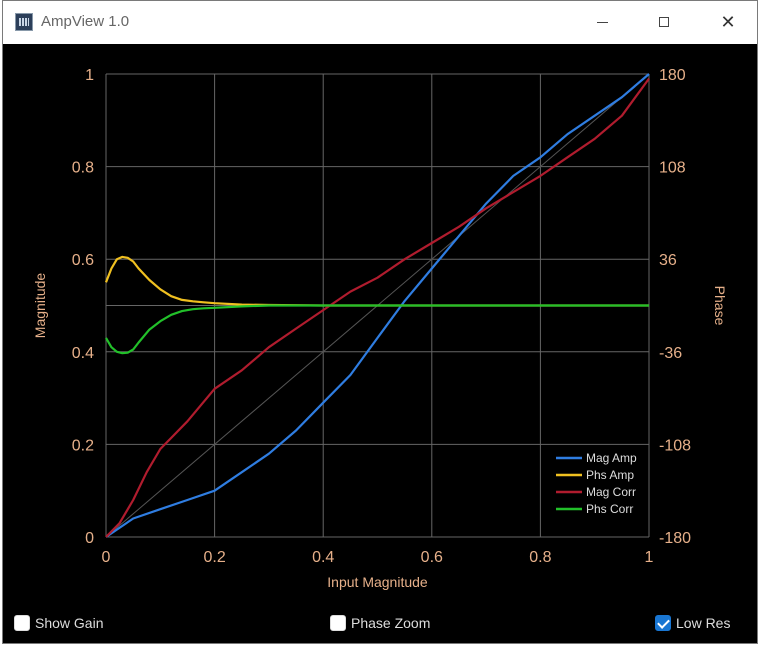 This screenshot has height=646, width=761. What do you see at coordinates (596, 483) in the screenshot?
I see `chart-legend: Mag Amp Phs Amp Mag Corr Phs Corr` at bounding box center [596, 483].